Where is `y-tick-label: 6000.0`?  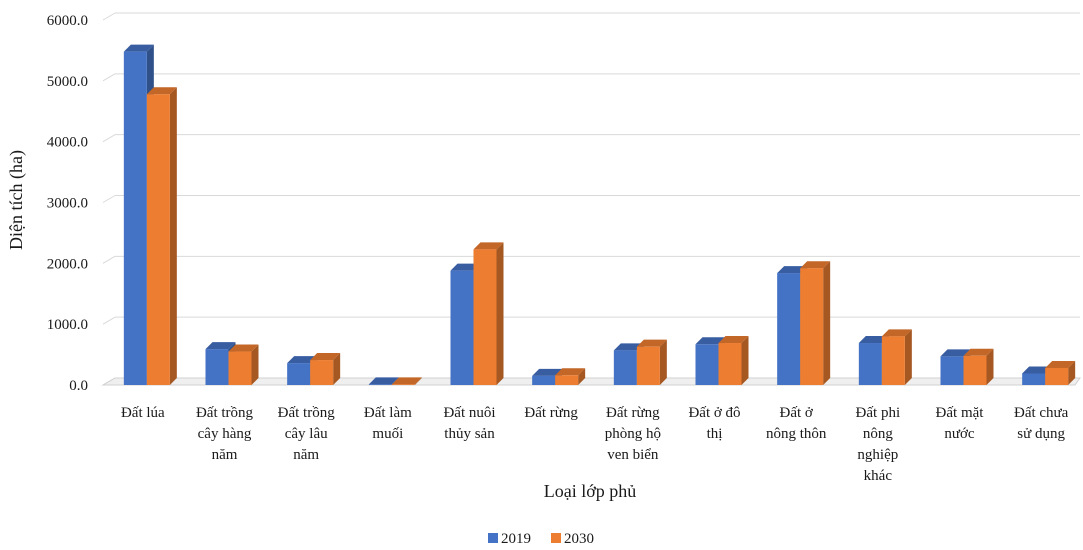
y-tick-label: 6000.0 is located at coordinates (67, 21).